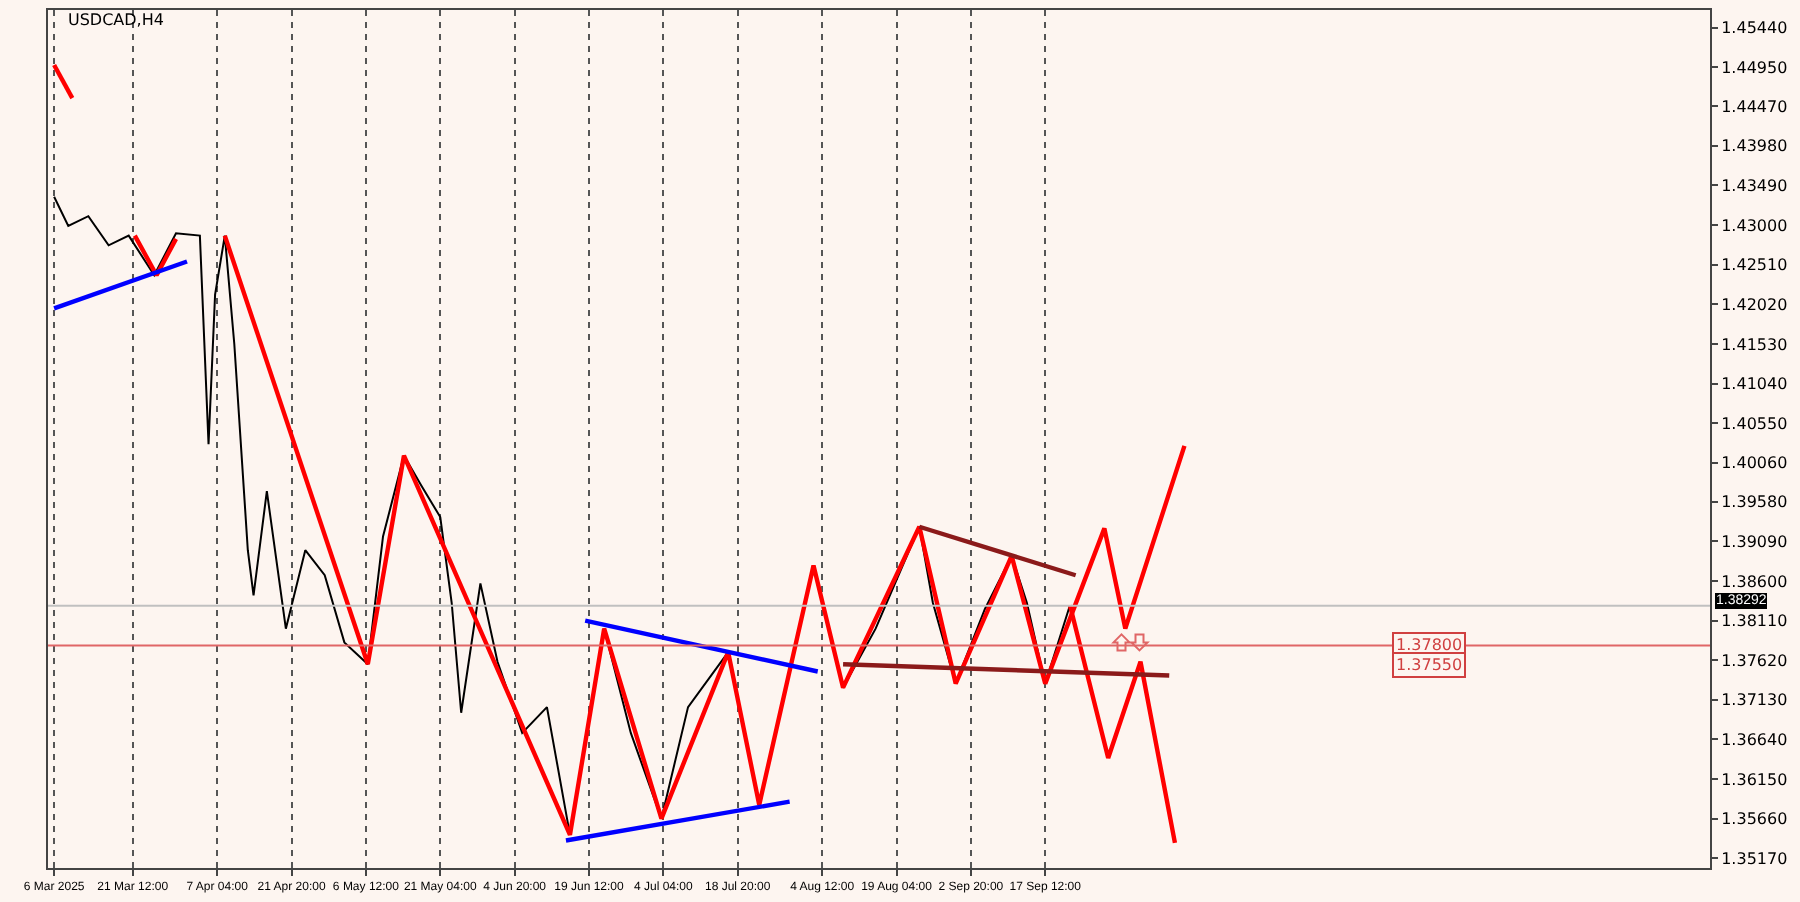 The image size is (1800, 902). Describe the element at coordinates (1754, 819) in the screenshot. I see `y-tick-label: 1.35660` at that location.